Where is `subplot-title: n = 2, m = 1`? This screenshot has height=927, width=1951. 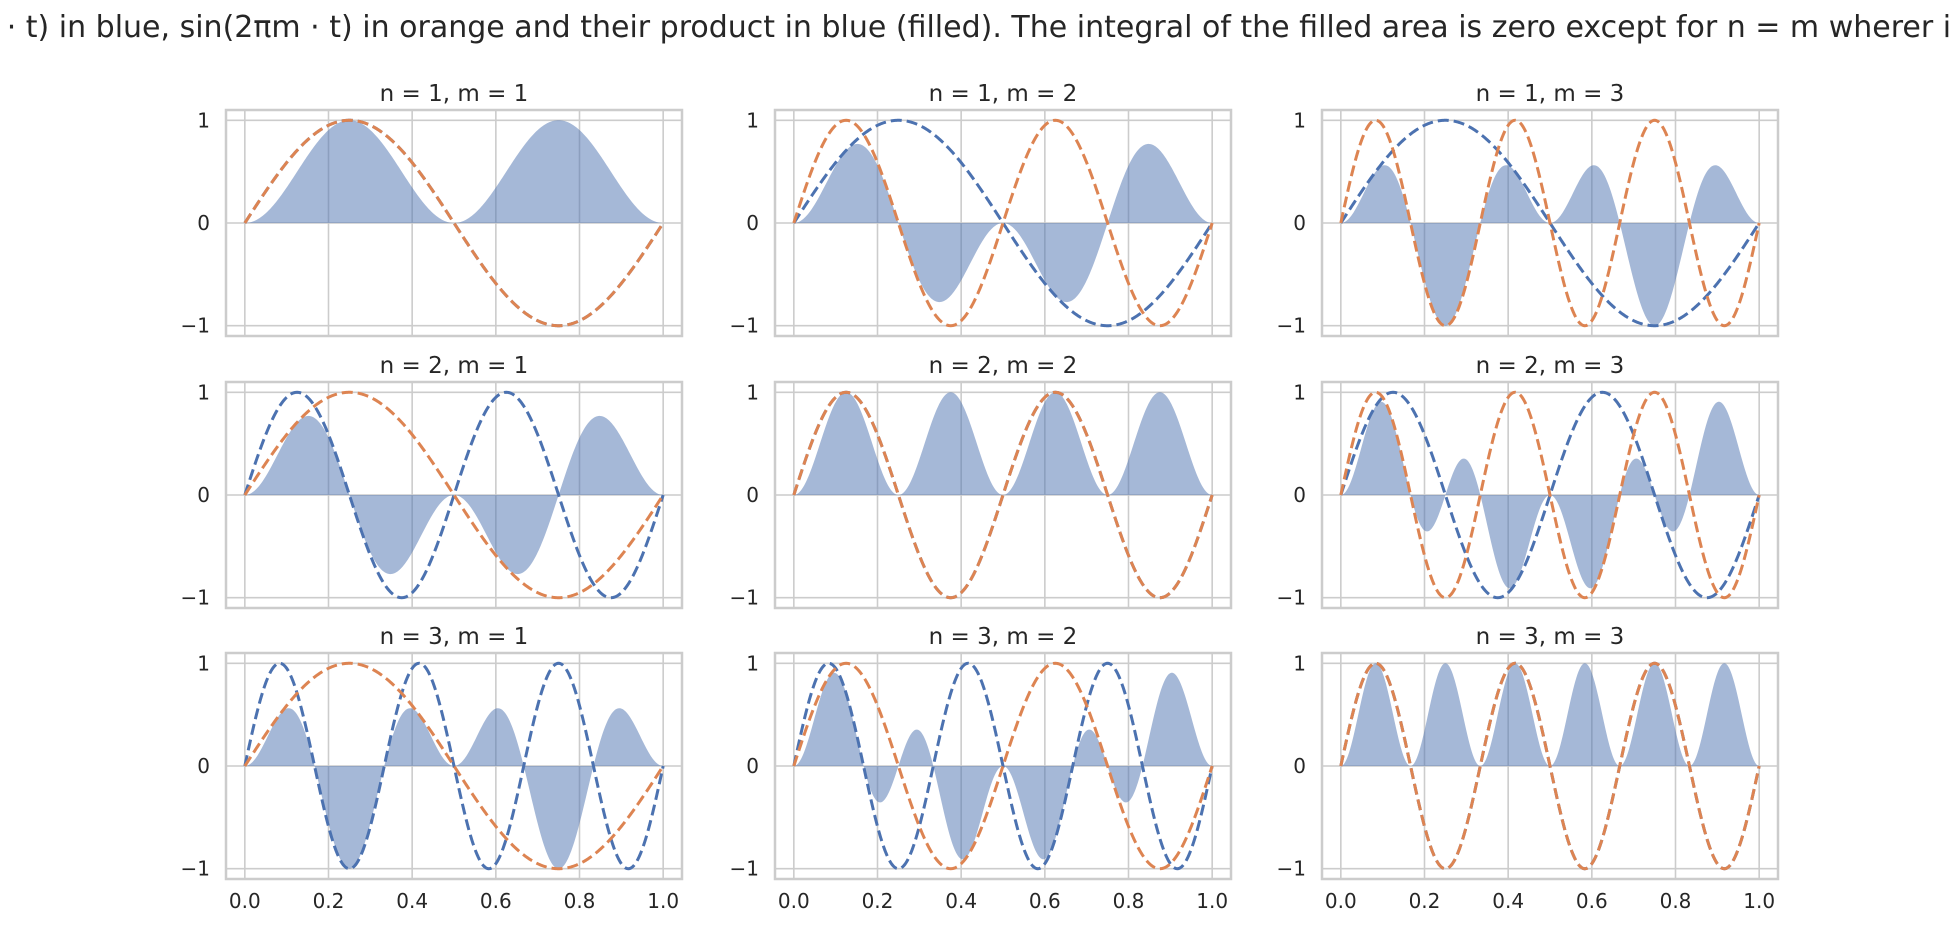
subplot-title: n = 2, m = 1 is located at coordinates (454, 366).